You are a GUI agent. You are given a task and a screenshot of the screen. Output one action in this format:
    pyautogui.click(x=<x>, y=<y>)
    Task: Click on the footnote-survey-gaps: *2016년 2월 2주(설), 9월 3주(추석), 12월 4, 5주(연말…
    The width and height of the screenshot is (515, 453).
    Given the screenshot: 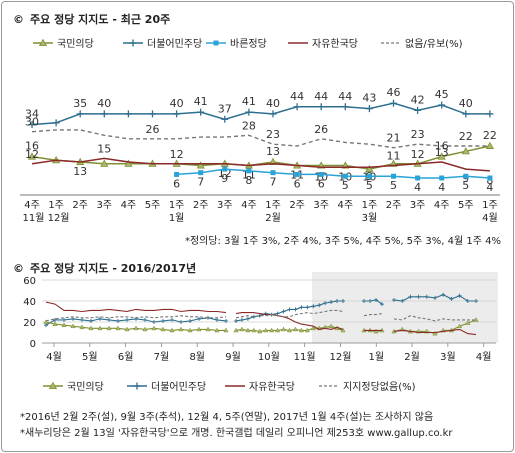 What is the action you would take?
    pyautogui.click(x=227, y=417)
    